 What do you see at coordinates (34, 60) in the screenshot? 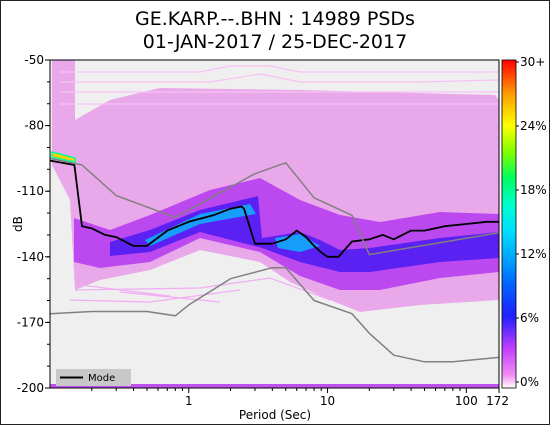
I see `y-tick-label: -50` at bounding box center [34, 60].